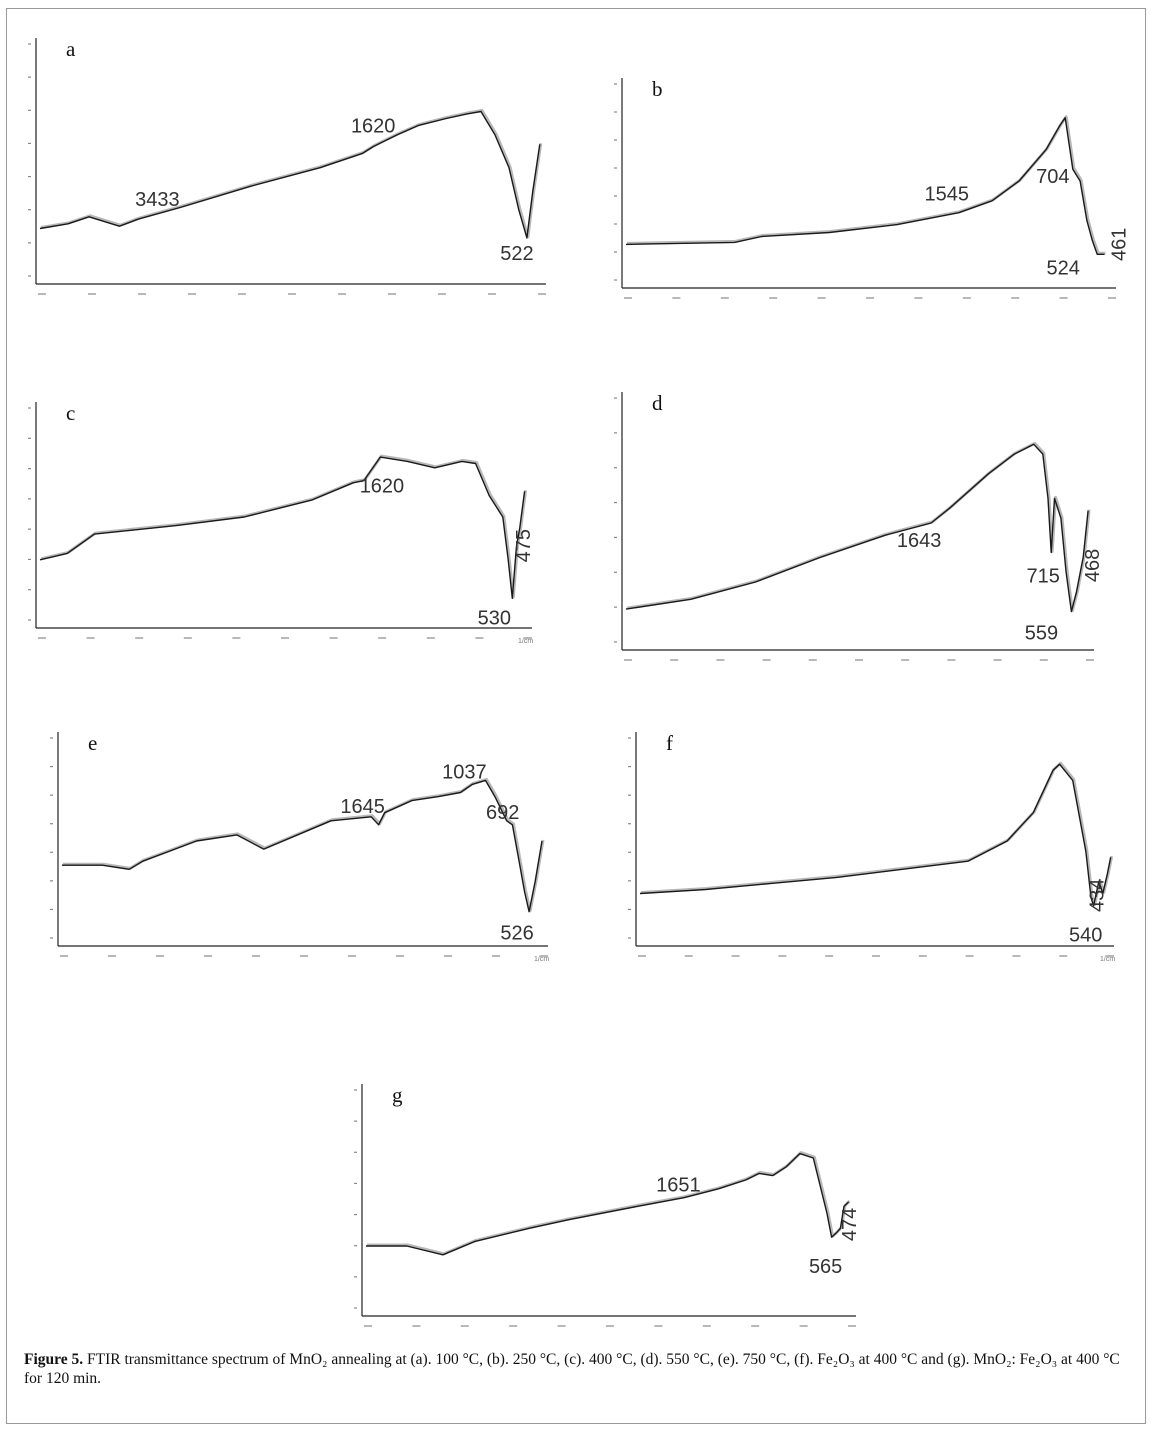 This screenshot has width=1154, height=1432. Describe the element at coordinates (54, 1359) in the screenshot. I see `figure-number: Figure 5.` at that location.